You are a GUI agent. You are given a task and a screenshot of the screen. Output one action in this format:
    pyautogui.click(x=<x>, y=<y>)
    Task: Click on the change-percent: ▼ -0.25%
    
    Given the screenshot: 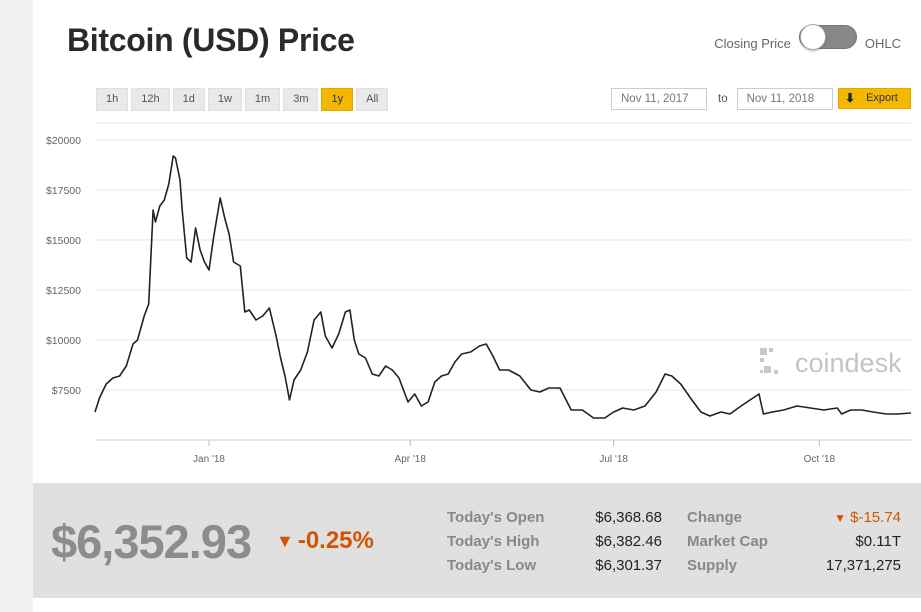 What is the action you would take?
    pyautogui.click(x=325, y=541)
    